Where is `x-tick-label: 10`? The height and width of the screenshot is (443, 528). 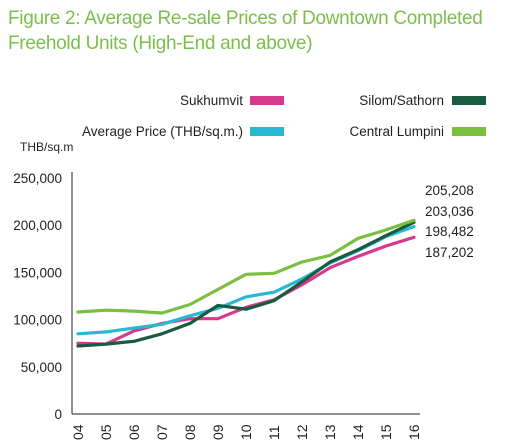 x-tick-label: 10 is located at coordinates (246, 432).